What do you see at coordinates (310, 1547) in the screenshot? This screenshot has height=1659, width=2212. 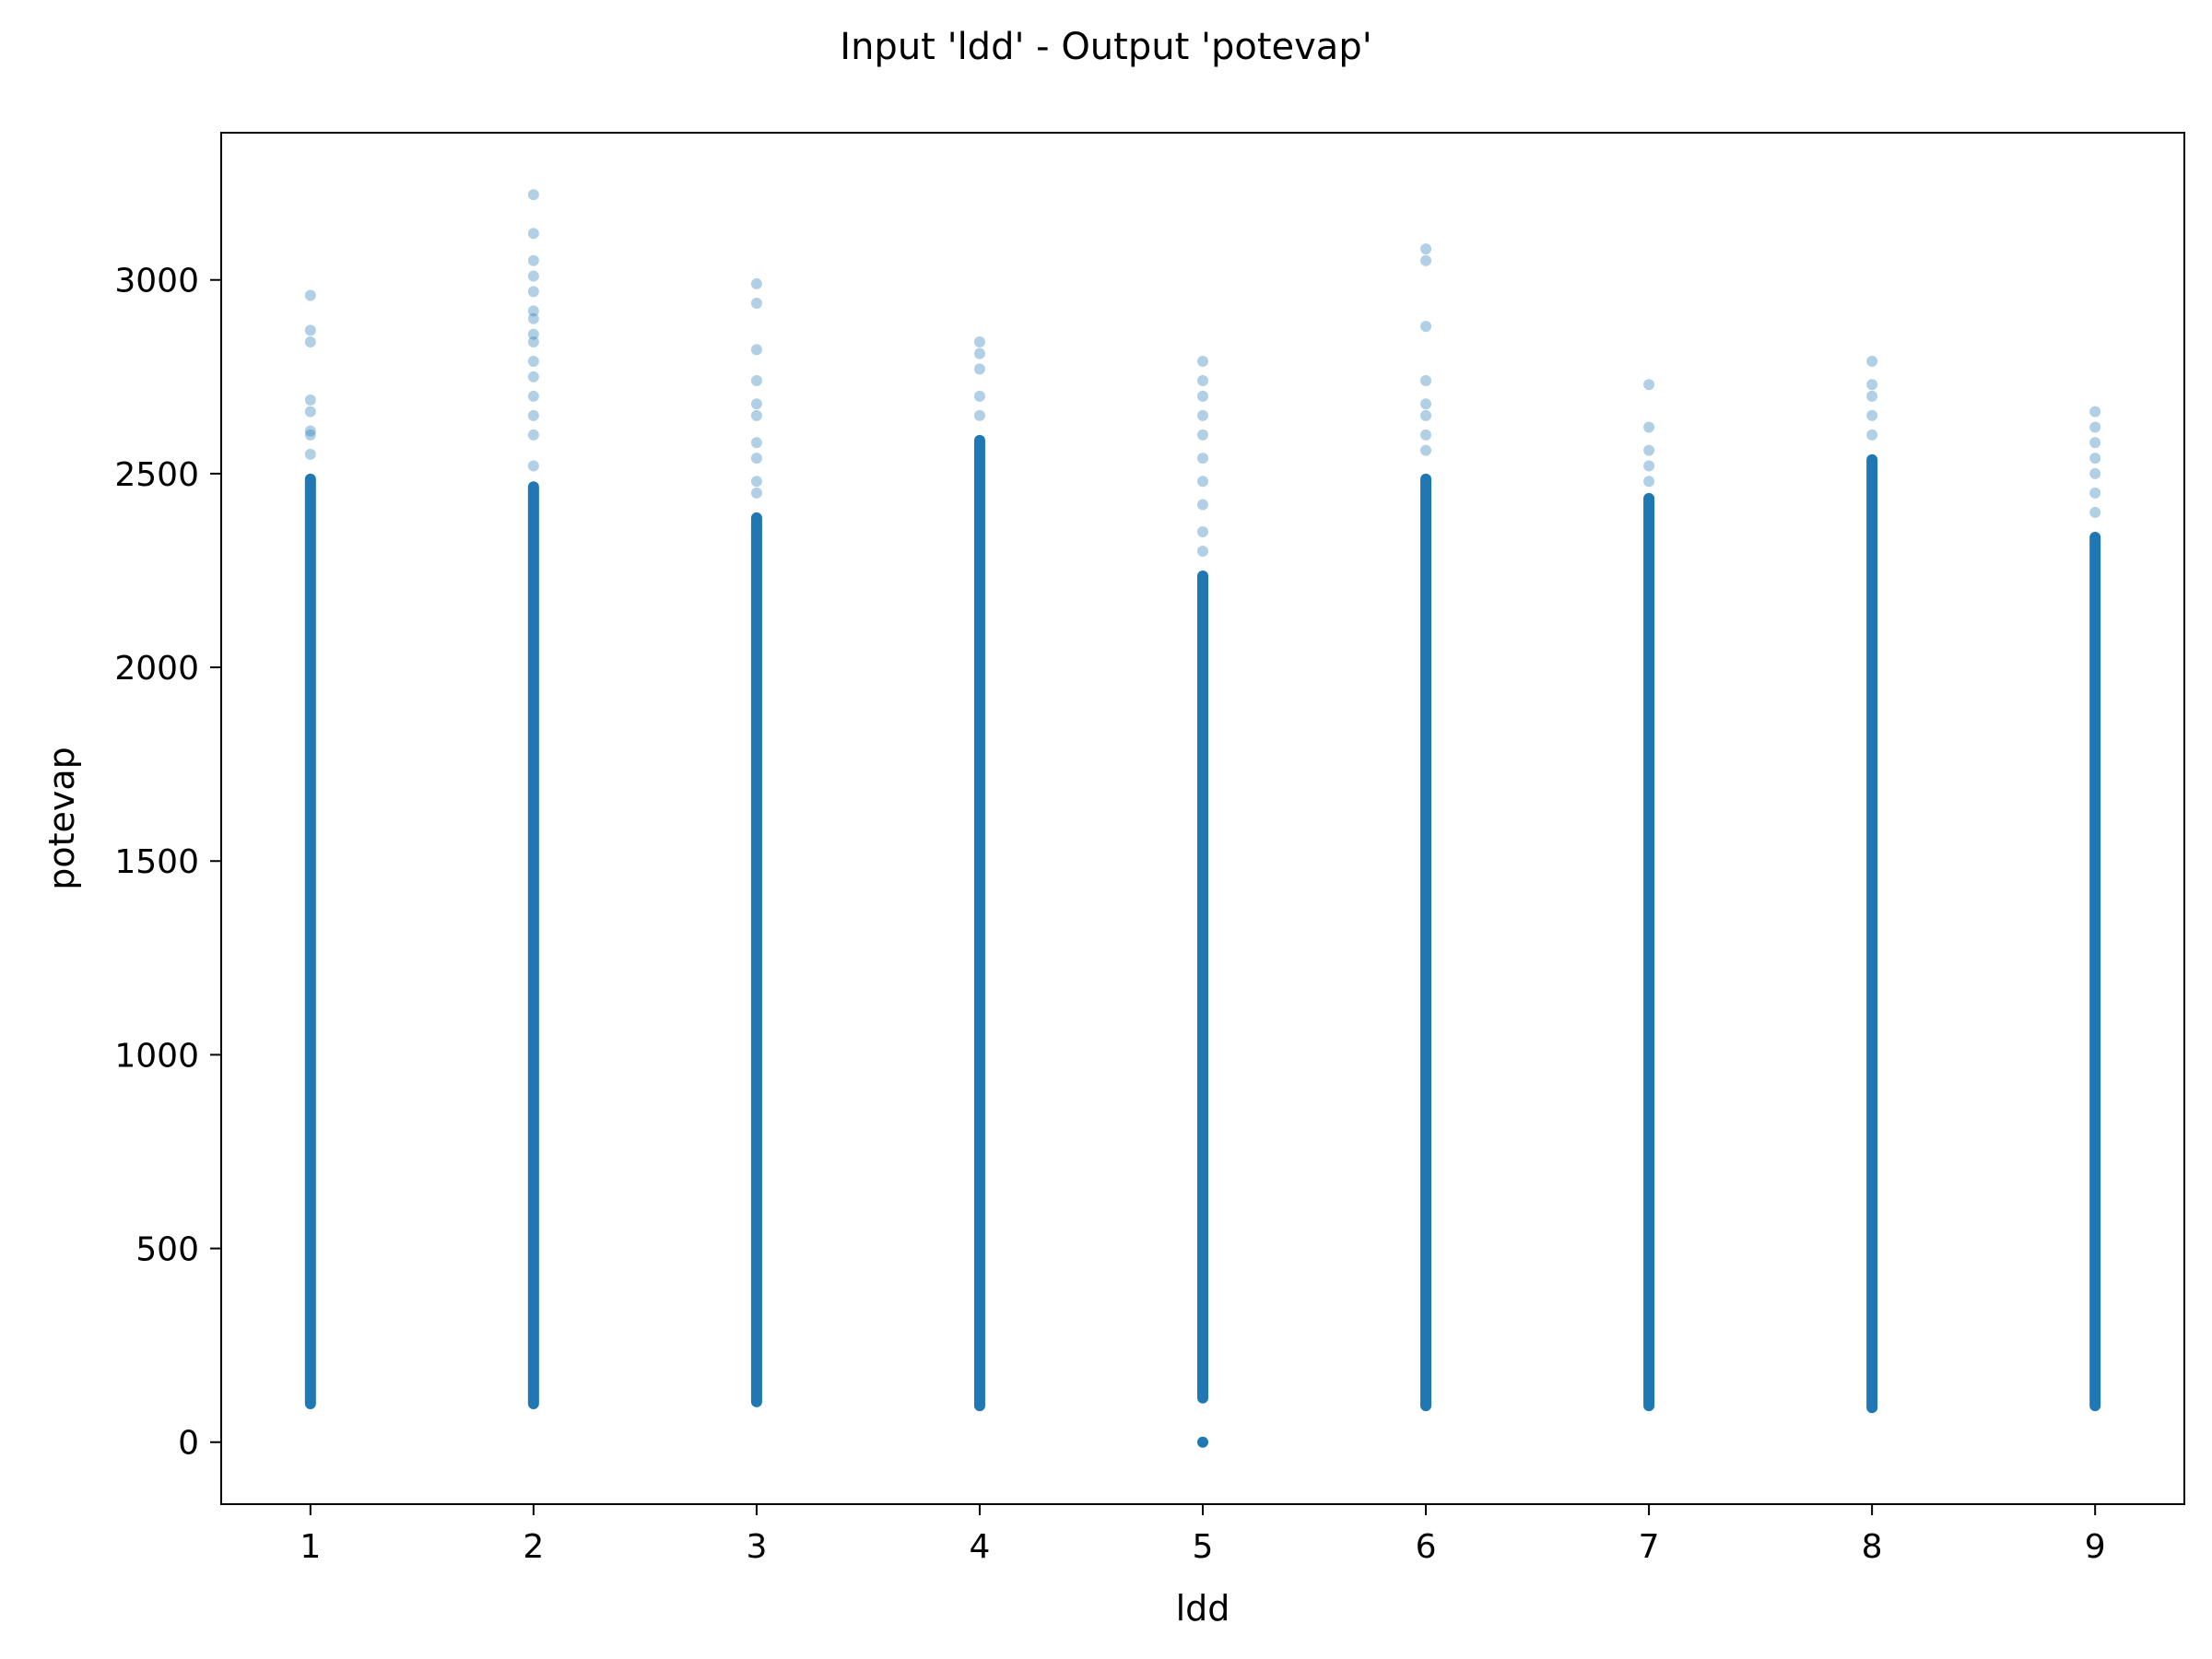 I see `x-tick-label: 1` at bounding box center [310, 1547].